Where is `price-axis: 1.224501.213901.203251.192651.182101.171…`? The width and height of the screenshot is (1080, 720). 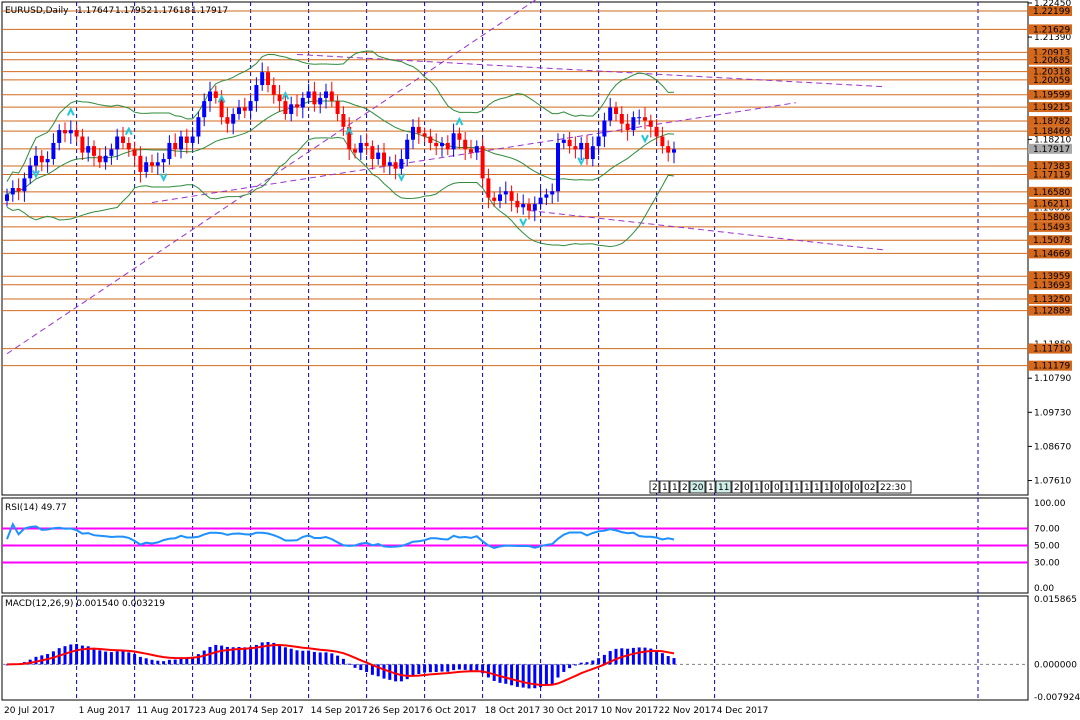 price-axis: 1.224501.213901.203251.192651.182101.171… is located at coordinates (1050, 243).